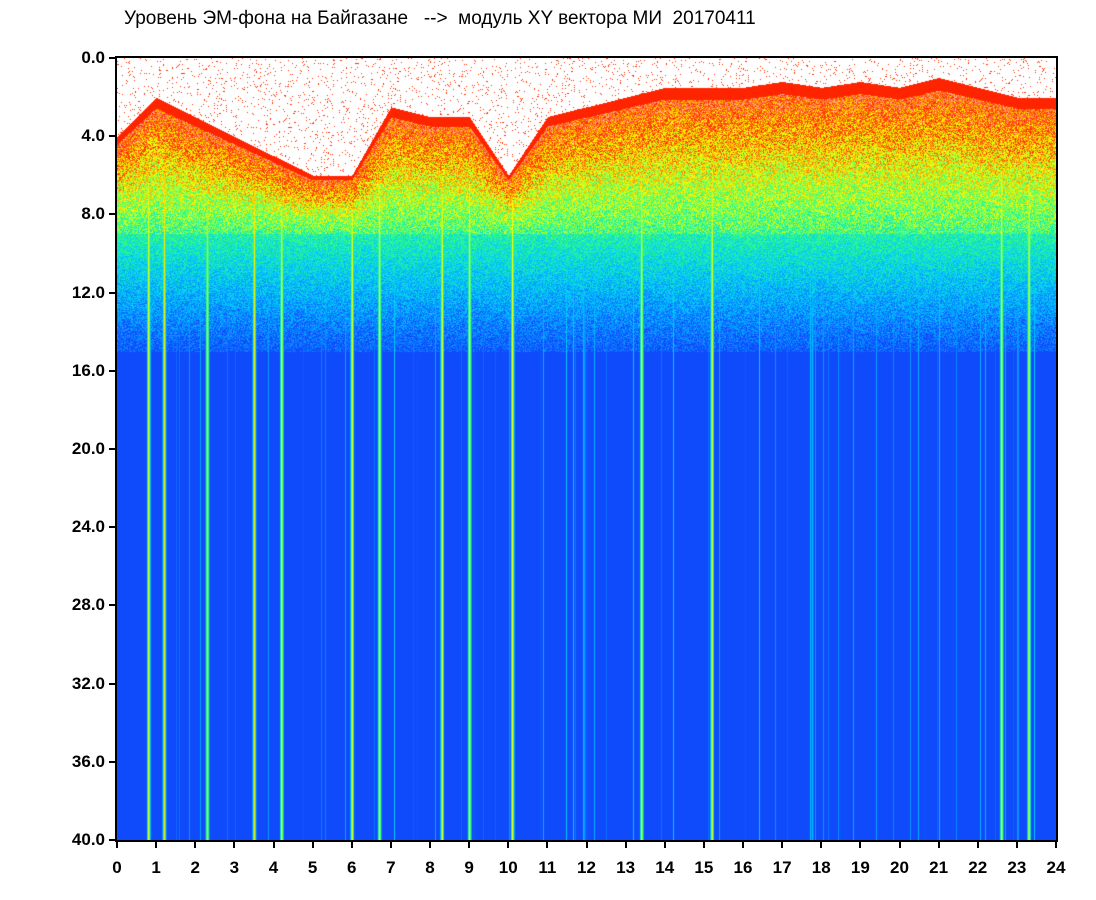 This screenshot has height=900, width=1096. I want to click on y-tick-label: 20.0, so click(88, 448).